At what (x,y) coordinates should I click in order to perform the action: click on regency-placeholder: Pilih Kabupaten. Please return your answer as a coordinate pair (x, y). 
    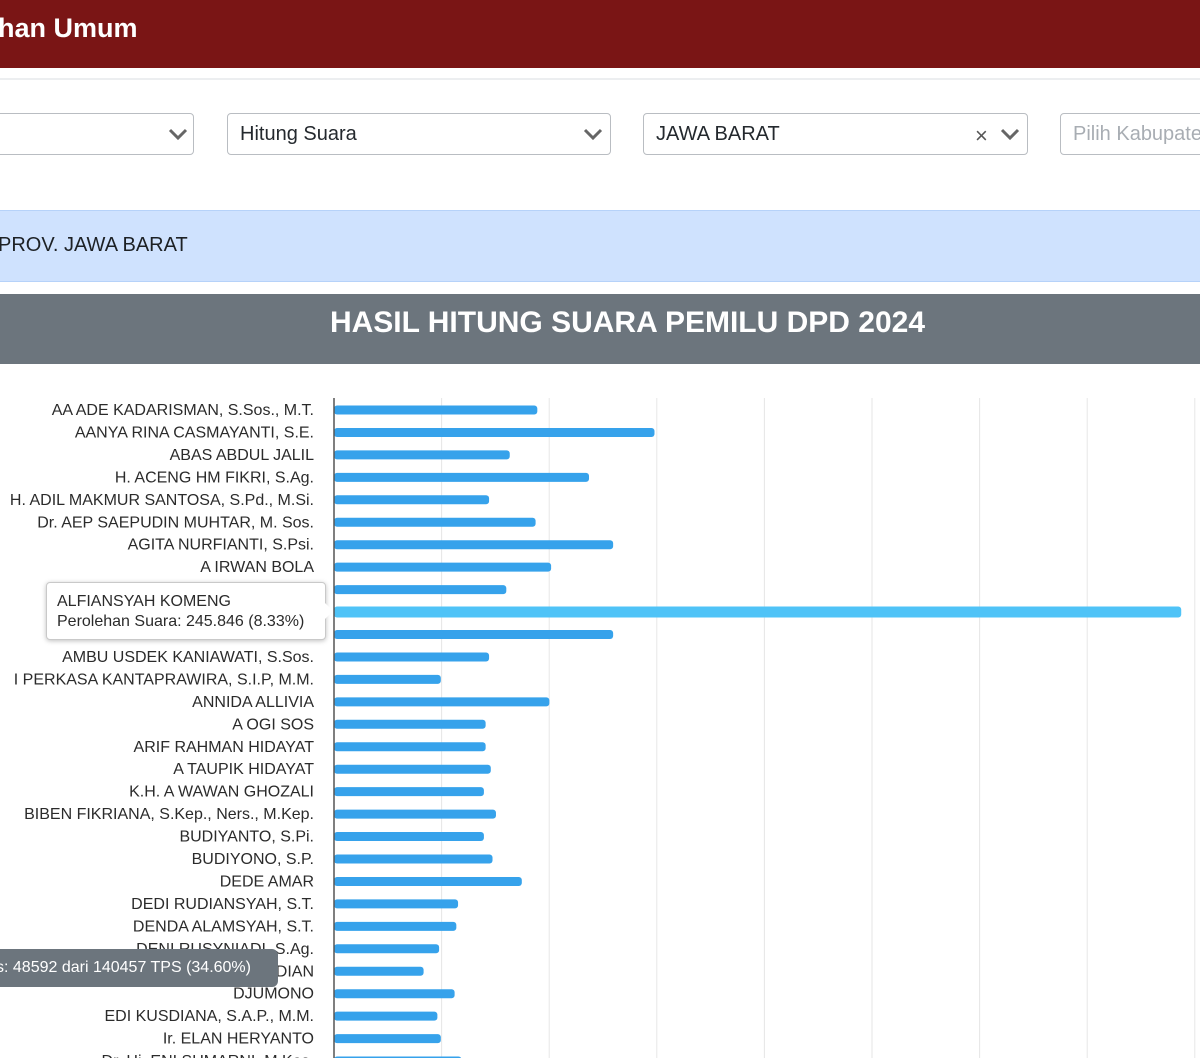
    Looking at the image, I should click on (1136, 134).